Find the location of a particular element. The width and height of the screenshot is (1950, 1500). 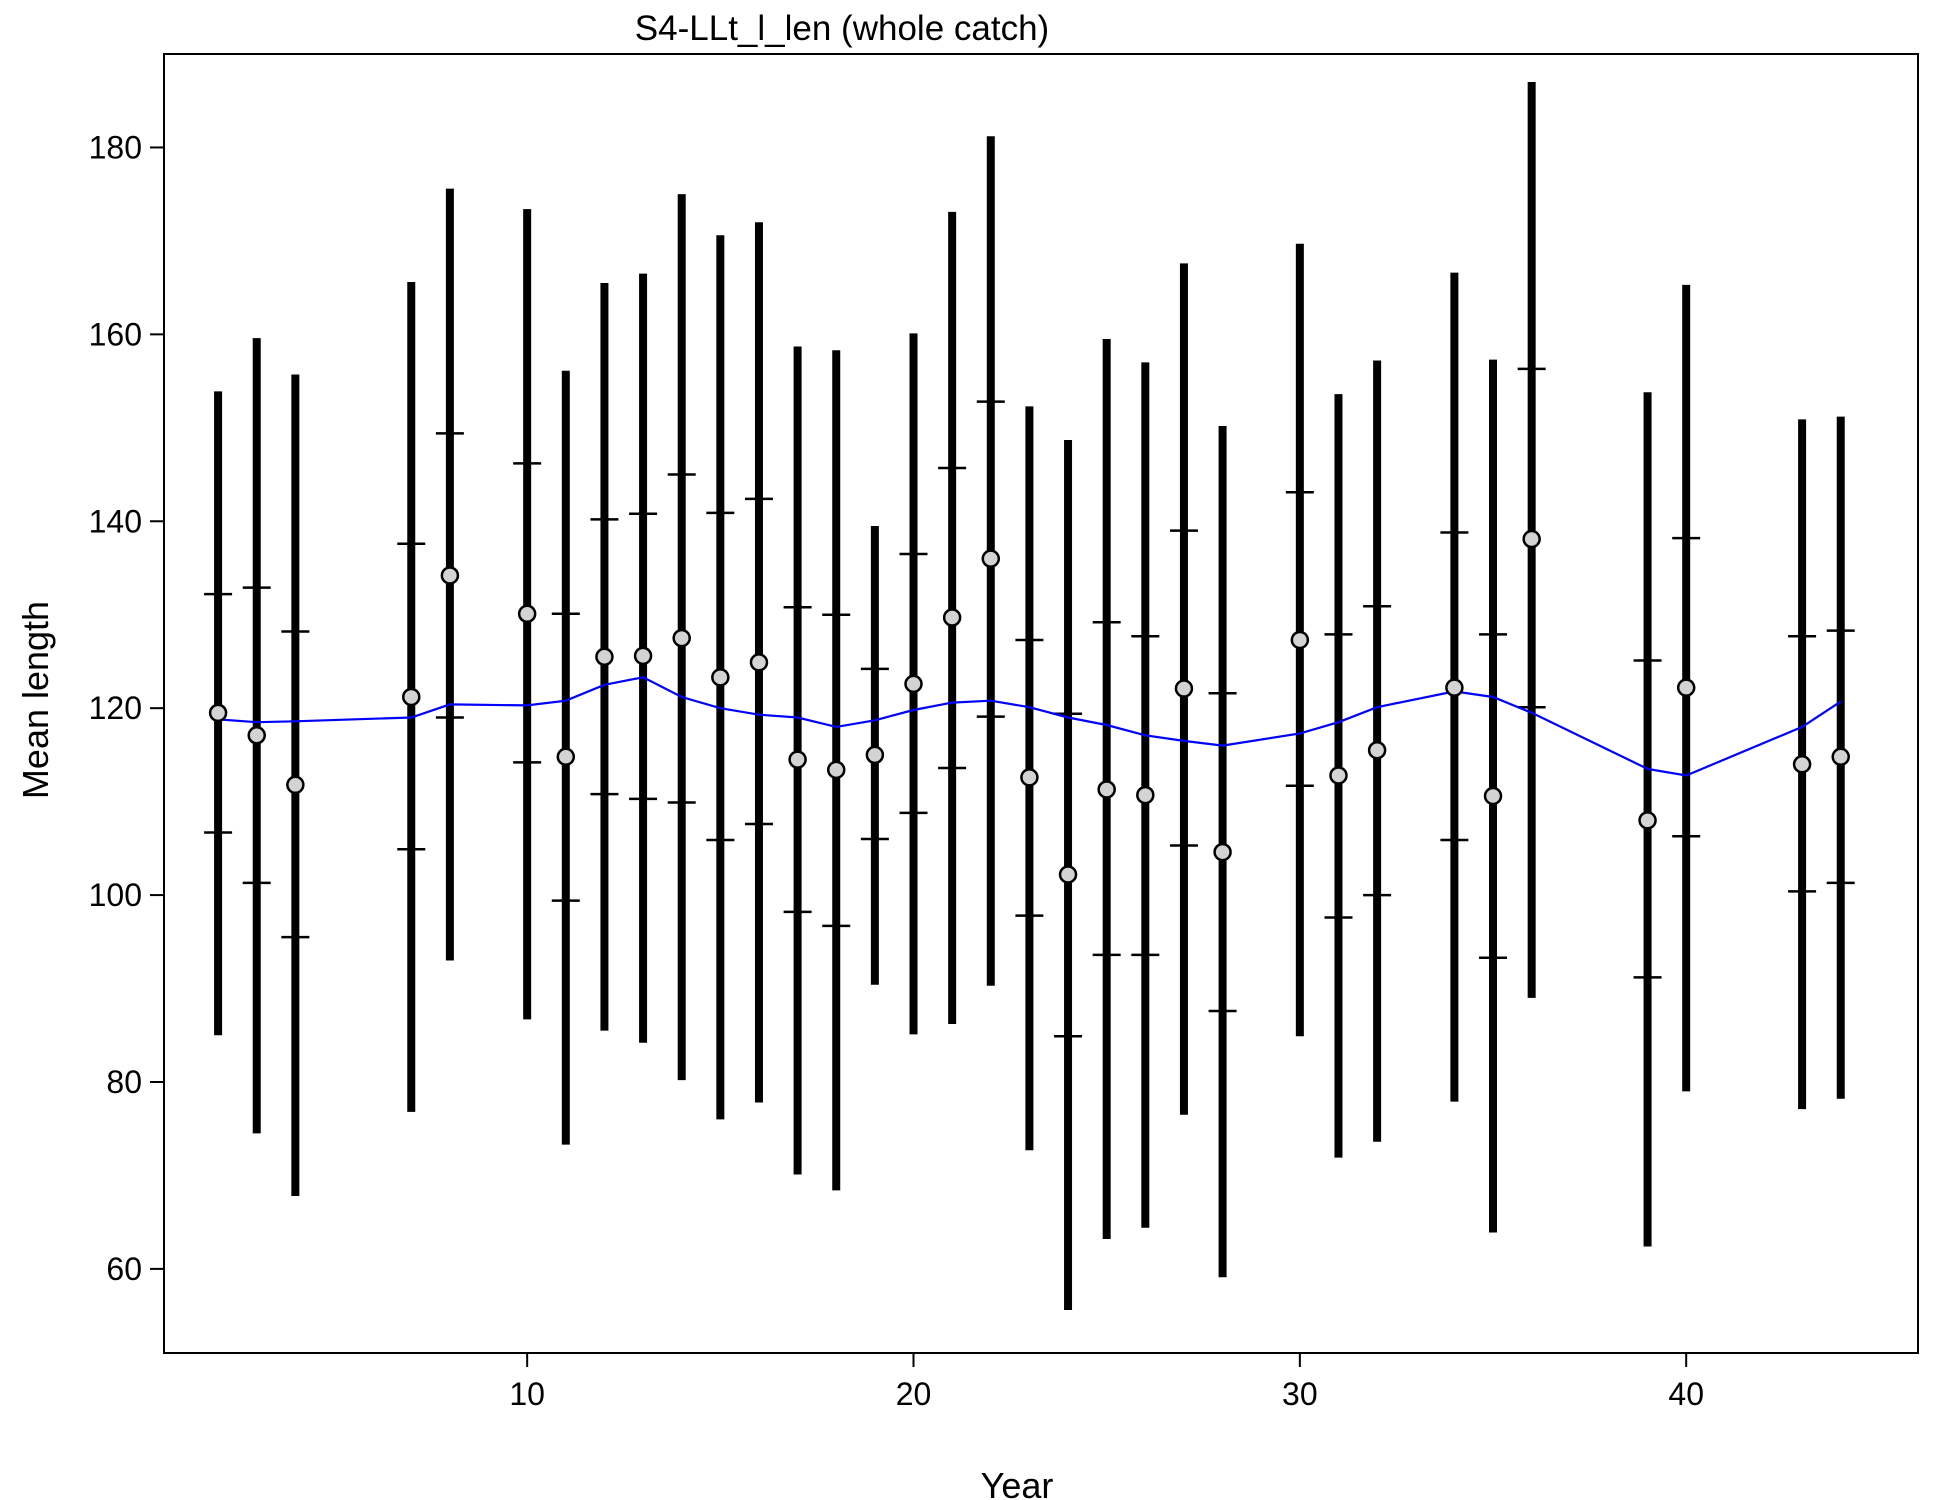

y-tick-label-2: 100 is located at coordinates (115, 895).